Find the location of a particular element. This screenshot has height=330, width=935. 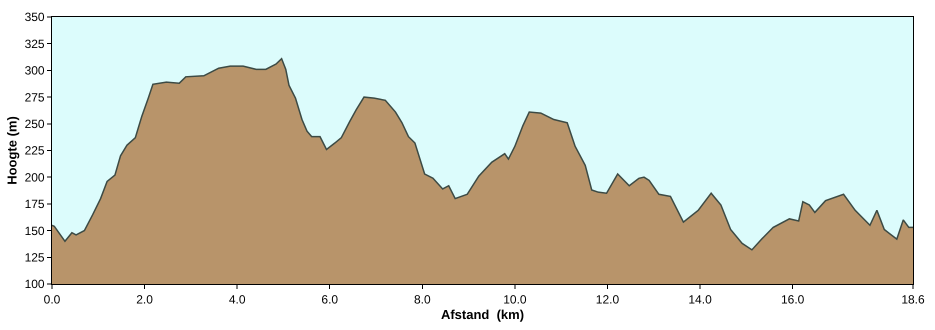

y-tick-label: 325 is located at coordinates (34, 43).